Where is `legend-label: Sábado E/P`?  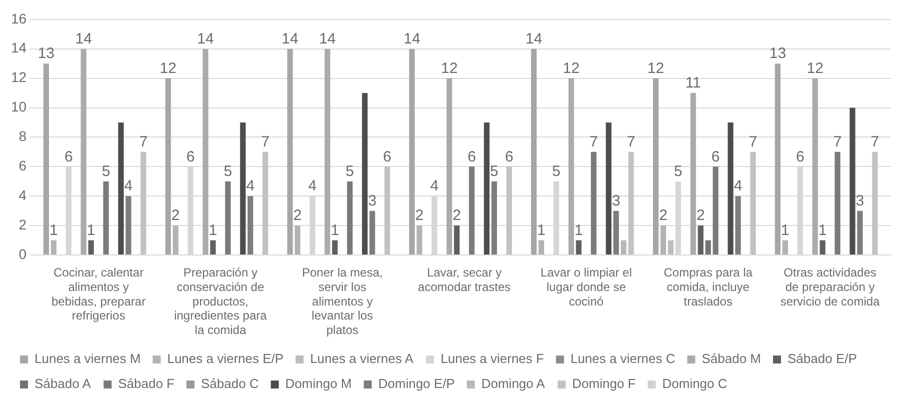
legend-label: Sábado E/P is located at coordinates (822, 358).